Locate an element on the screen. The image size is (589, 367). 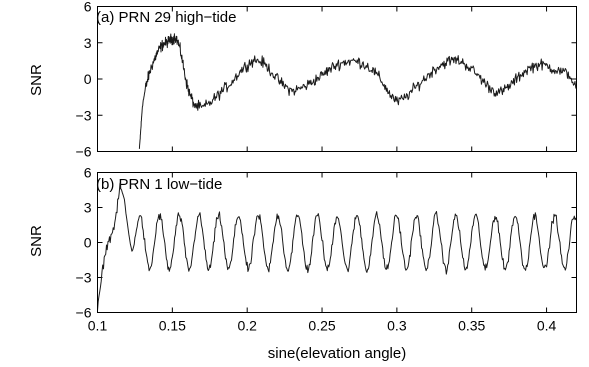
panel-b-xtick-label: 0.35 is located at coordinates (471, 326).